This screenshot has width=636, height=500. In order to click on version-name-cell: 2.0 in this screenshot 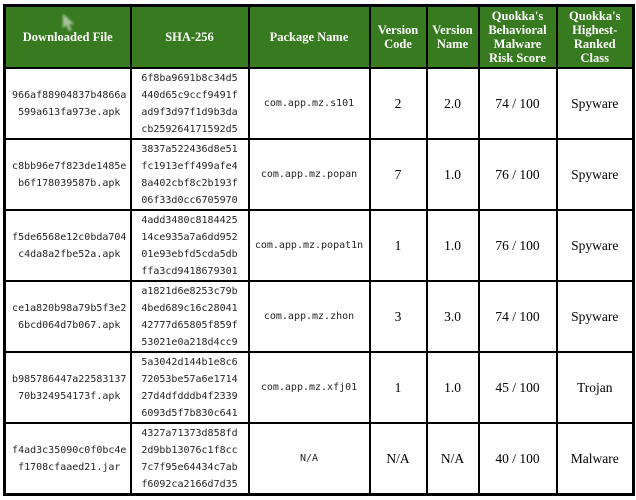, I will do `click(452, 103)`.